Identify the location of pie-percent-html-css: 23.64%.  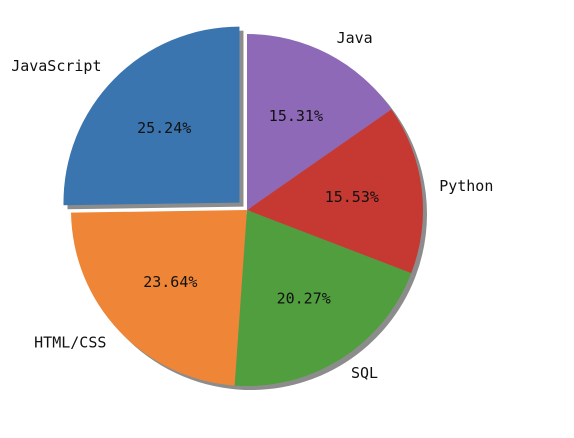
(170, 282).